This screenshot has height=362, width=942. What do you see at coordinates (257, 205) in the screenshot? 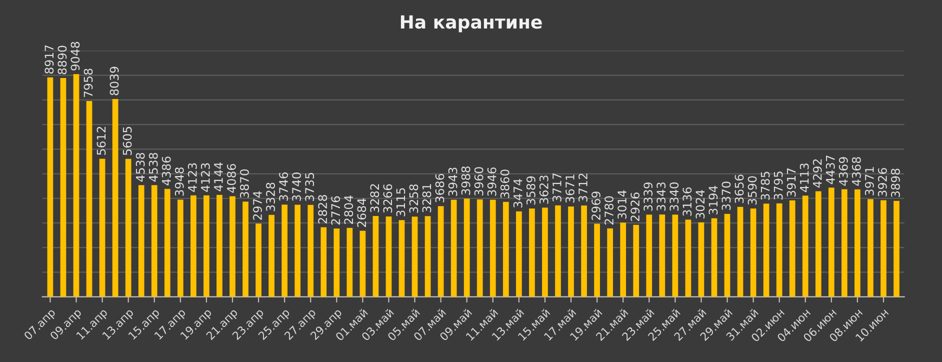
I see `data-label: 2974` at bounding box center [257, 205].